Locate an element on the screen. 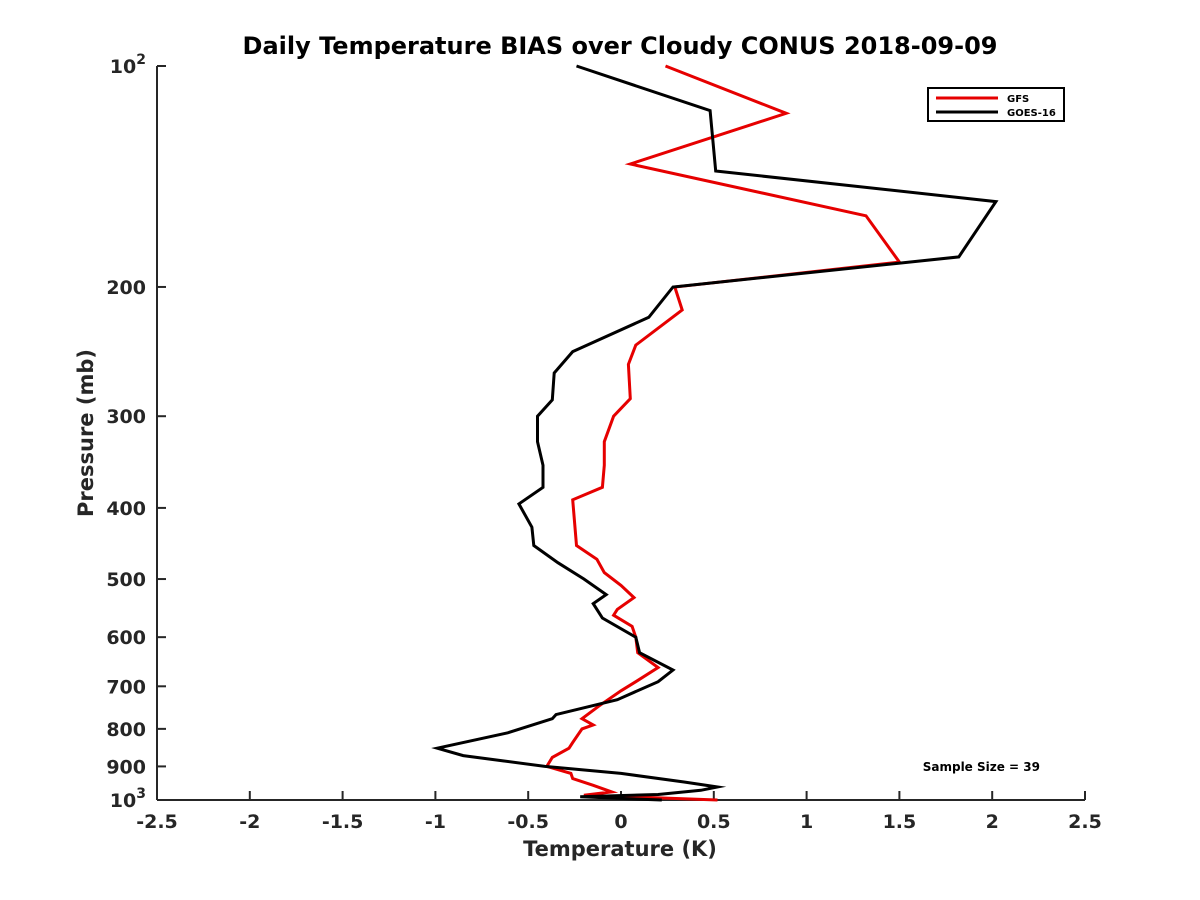  x-axis-label: Temperature (K) is located at coordinates (620, 849).